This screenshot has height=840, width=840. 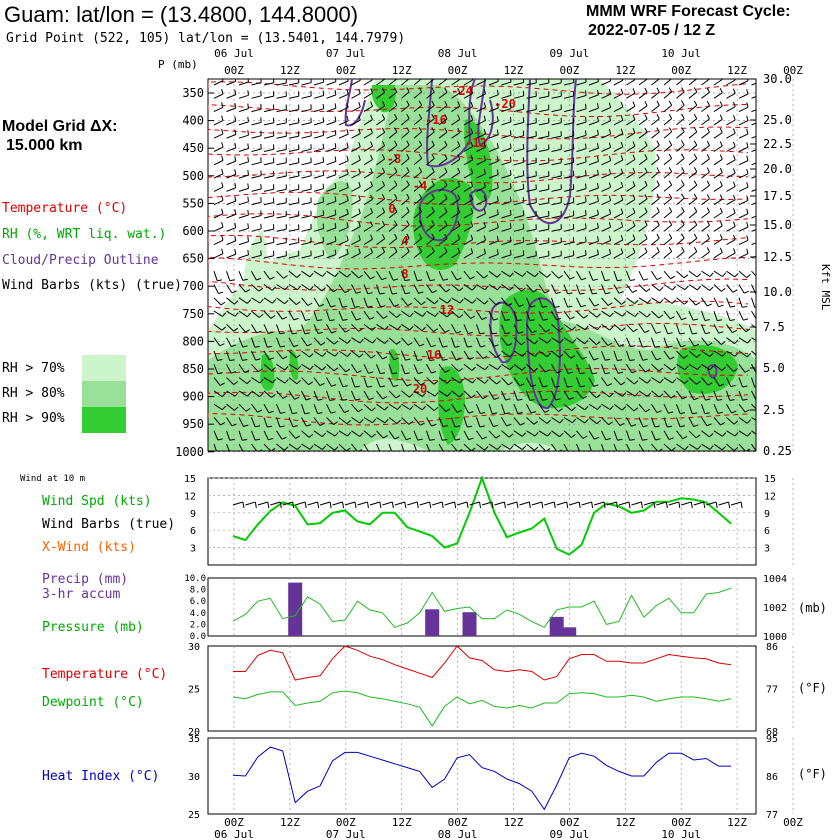 I want to click on wind-tick-right: 6, so click(x=767, y=531).